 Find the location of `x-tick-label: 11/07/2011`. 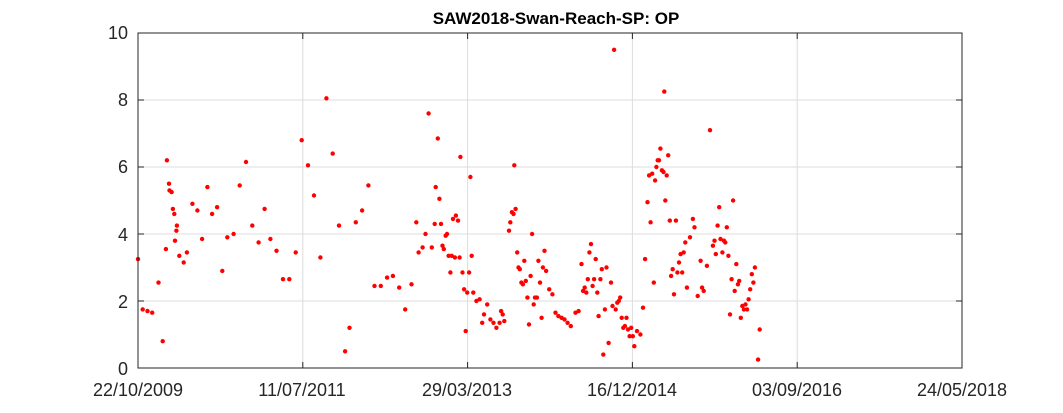

x-tick-label: 11/07/2011 is located at coordinates (301, 390).